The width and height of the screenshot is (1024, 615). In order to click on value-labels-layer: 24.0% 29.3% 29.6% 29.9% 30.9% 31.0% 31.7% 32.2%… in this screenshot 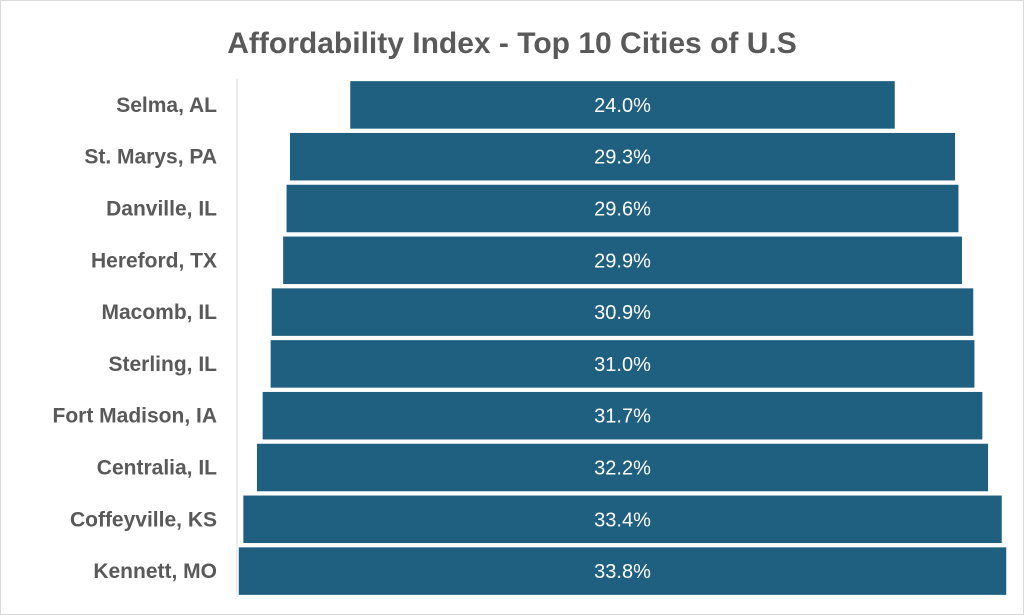, I will do `click(622, 339)`.